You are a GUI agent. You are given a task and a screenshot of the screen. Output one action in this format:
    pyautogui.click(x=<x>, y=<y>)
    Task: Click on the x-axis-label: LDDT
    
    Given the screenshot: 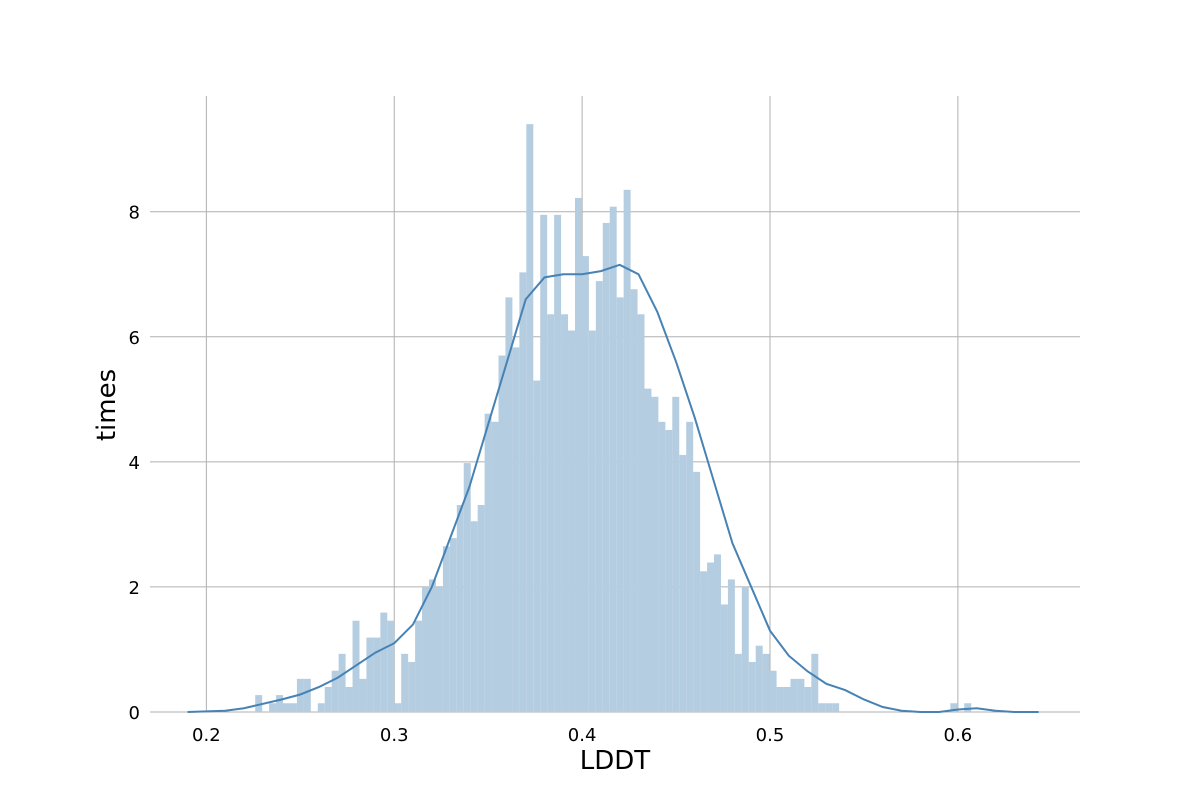 What is the action you would take?
    pyautogui.click(x=615, y=761)
    